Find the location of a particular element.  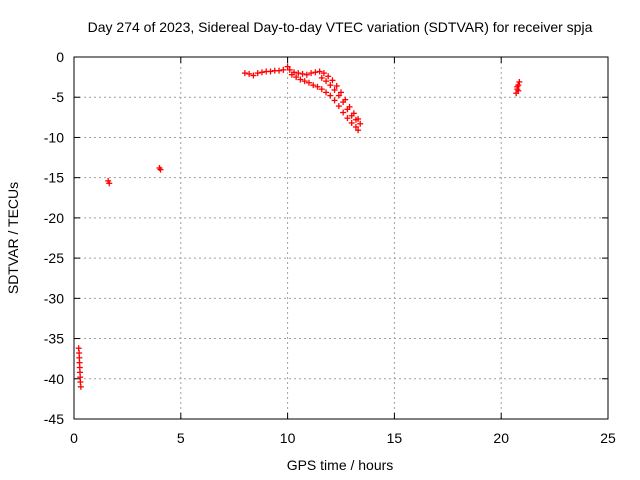

x-tick-label: 0 is located at coordinates (74, 438).